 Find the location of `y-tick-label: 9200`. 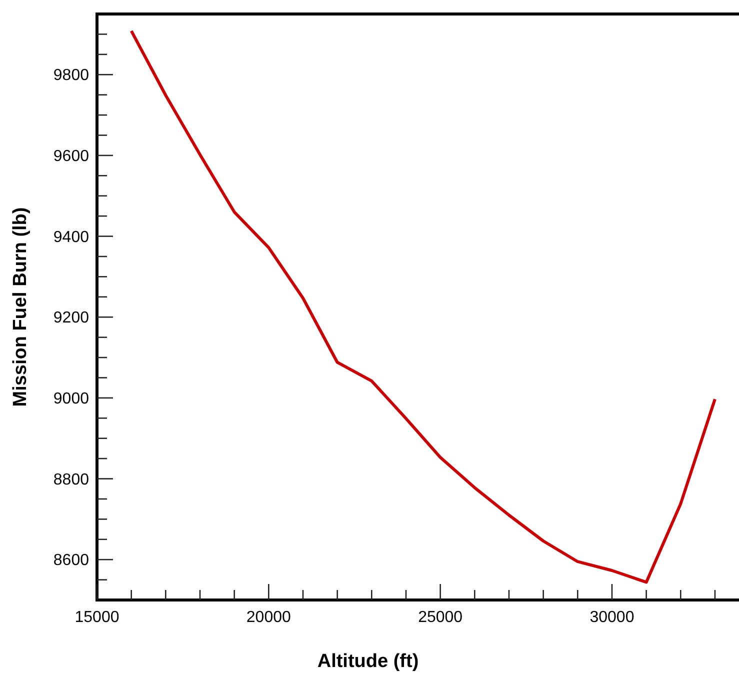

y-tick-label: 9200 is located at coordinates (71, 318).